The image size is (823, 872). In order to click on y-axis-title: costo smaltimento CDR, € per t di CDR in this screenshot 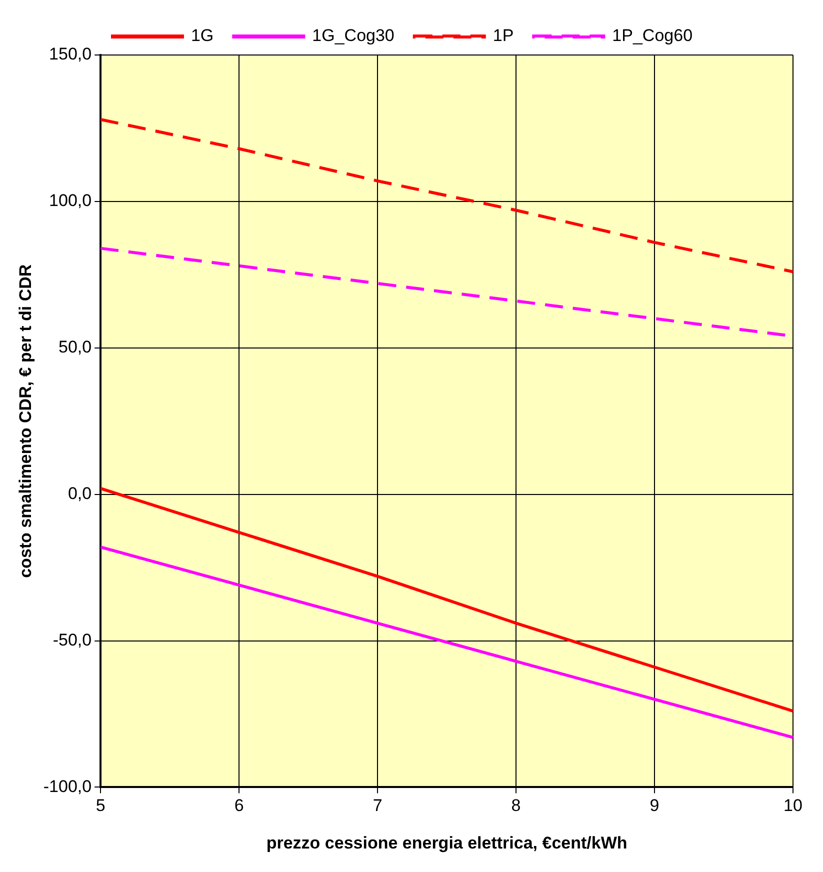, I will do `click(25, 421)`.